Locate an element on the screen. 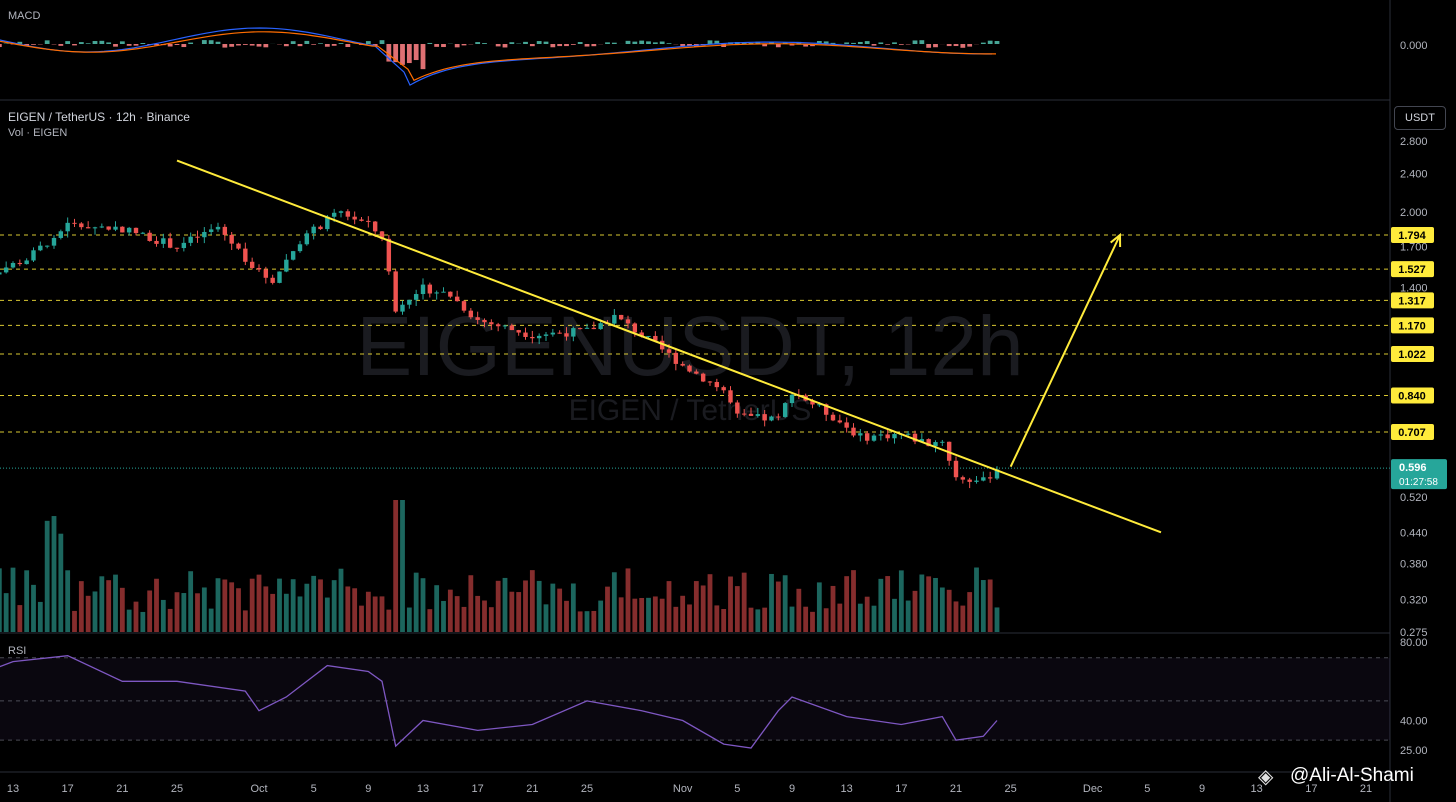 The height and width of the screenshot is (802, 1456). price-tick-7: 0.380 is located at coordinates (1414, 564).